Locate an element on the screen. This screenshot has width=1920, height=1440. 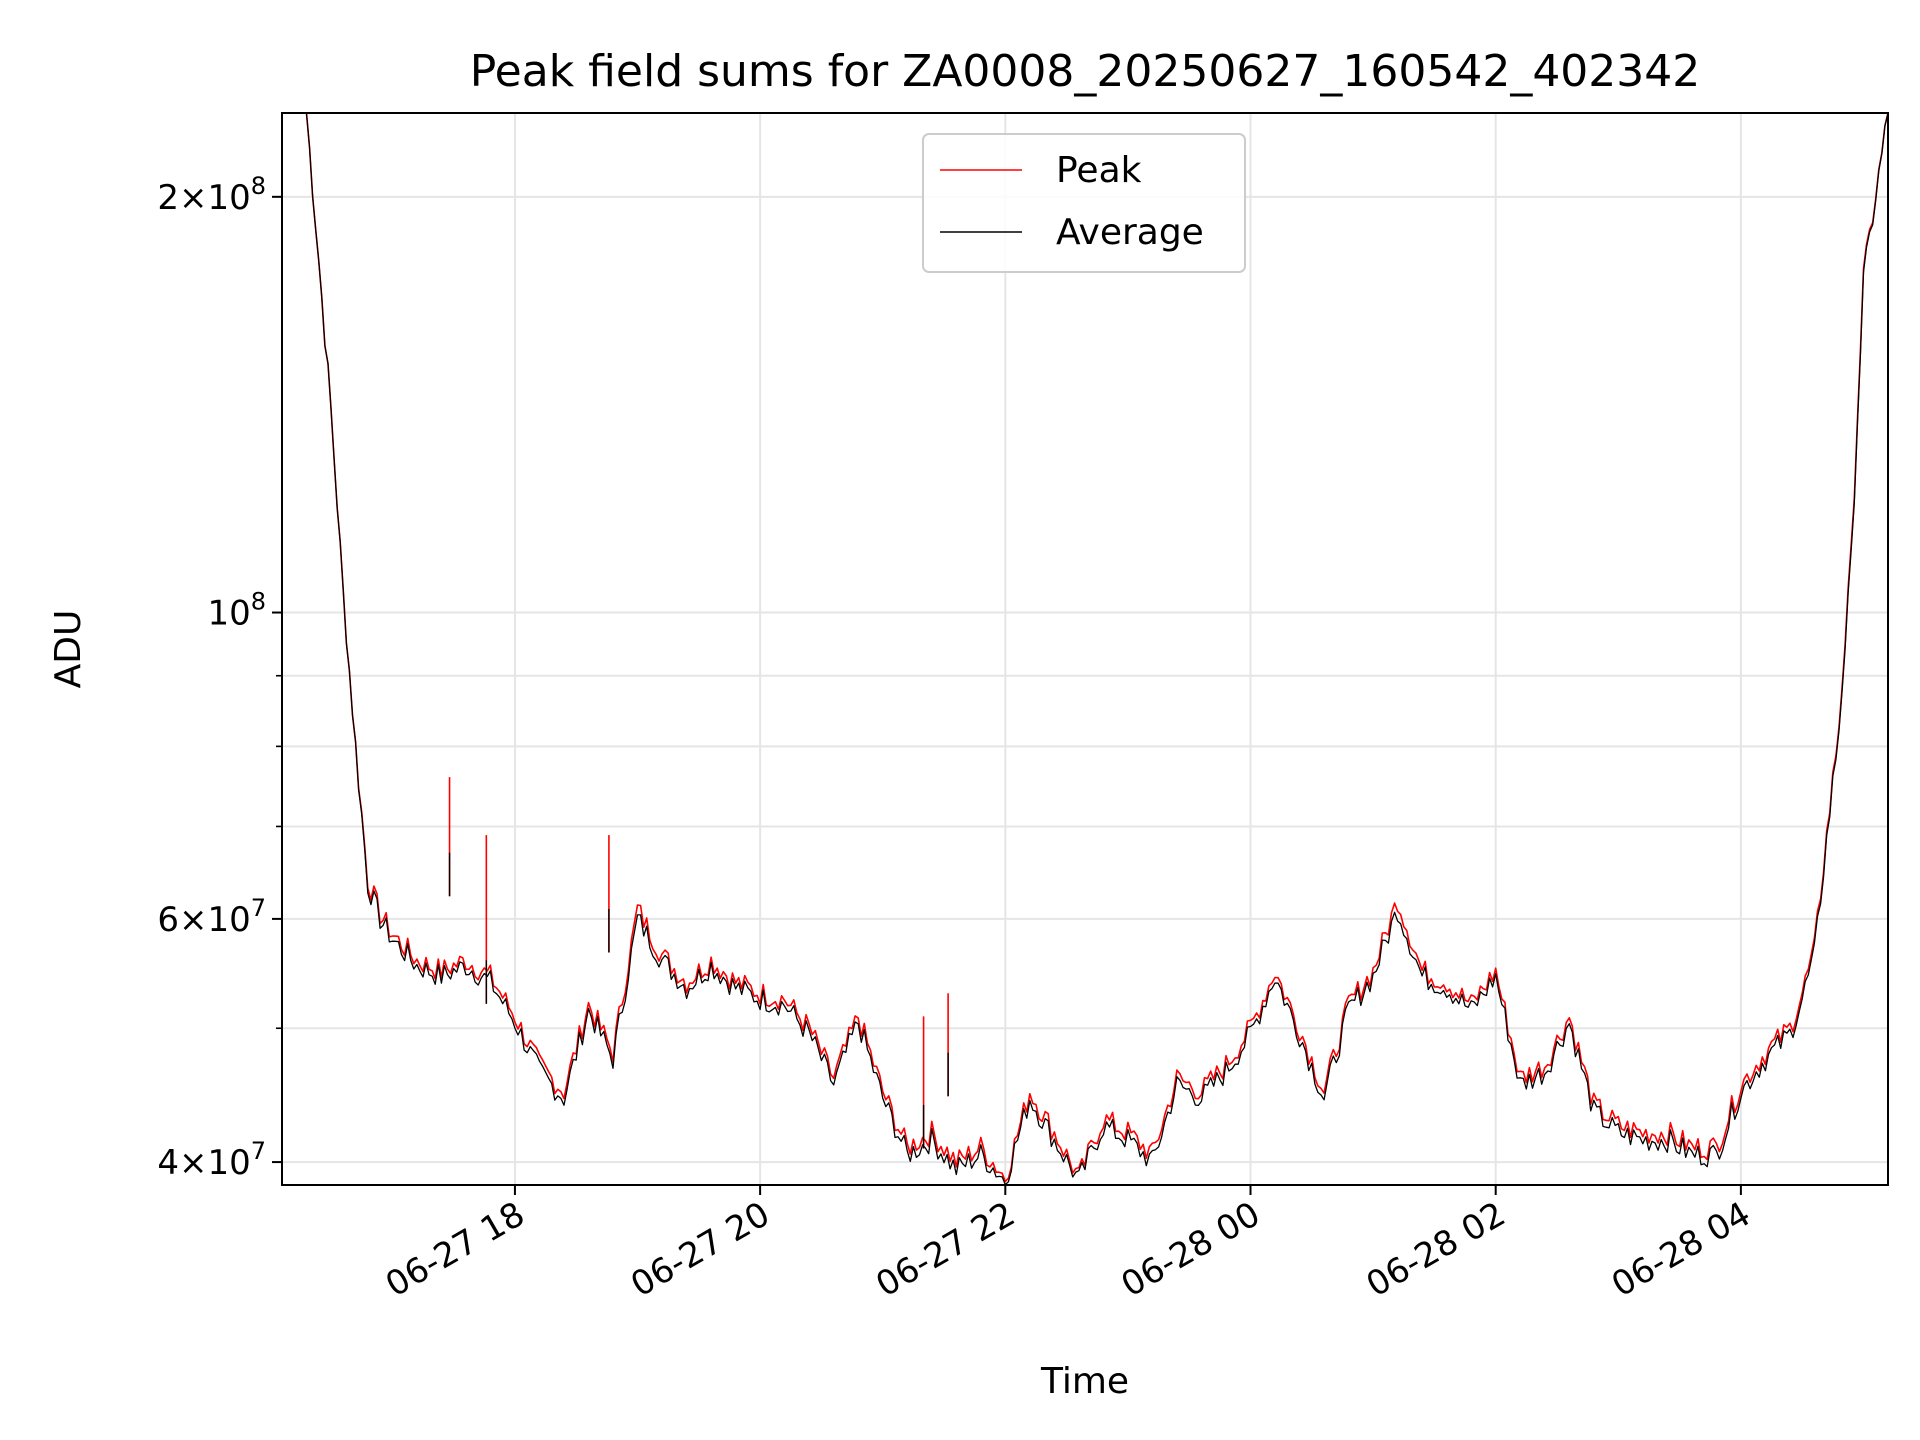
legend-peak-label: Peak is located at coordinates (1099, 170).